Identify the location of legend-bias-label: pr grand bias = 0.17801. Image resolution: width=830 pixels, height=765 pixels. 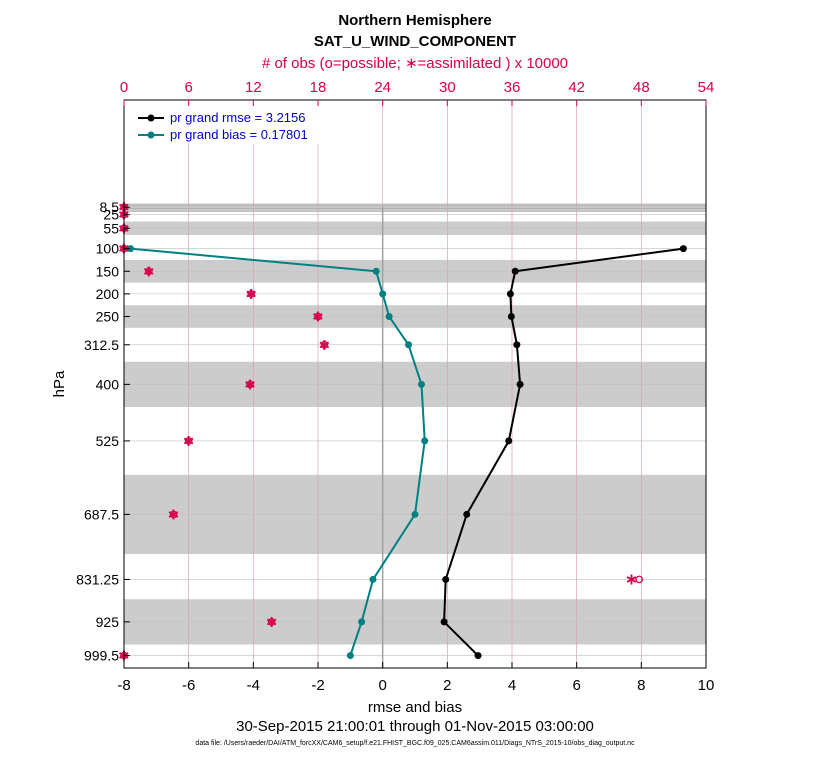
(239, 134).